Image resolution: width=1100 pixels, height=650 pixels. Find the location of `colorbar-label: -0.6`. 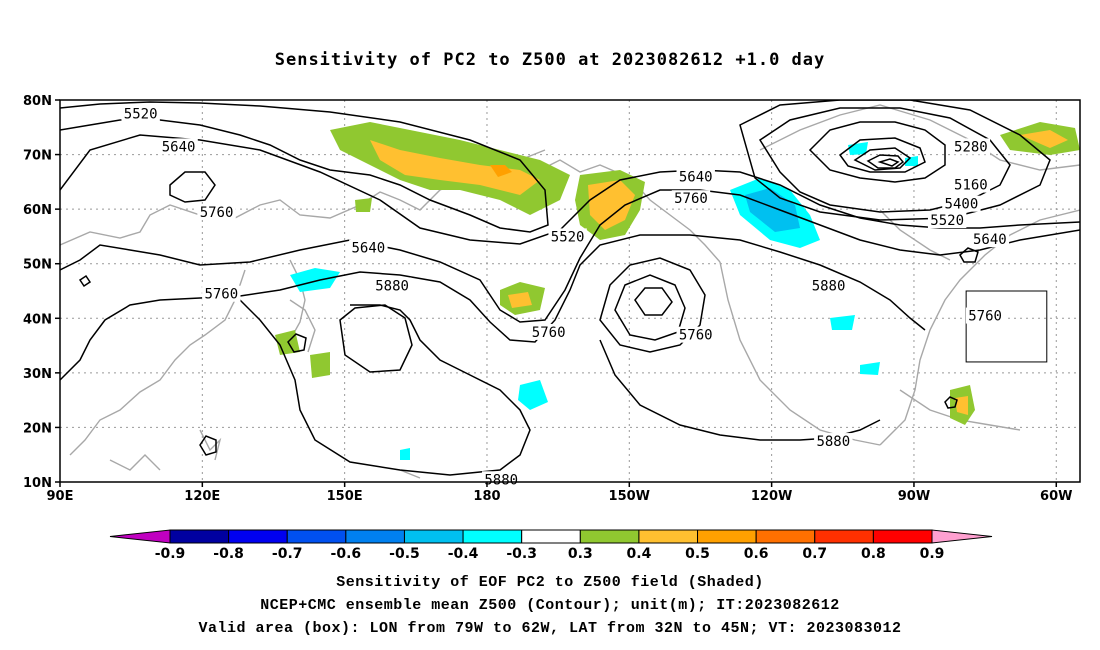

colorbar-label: -0.6 is located at coordinates (346, 554).